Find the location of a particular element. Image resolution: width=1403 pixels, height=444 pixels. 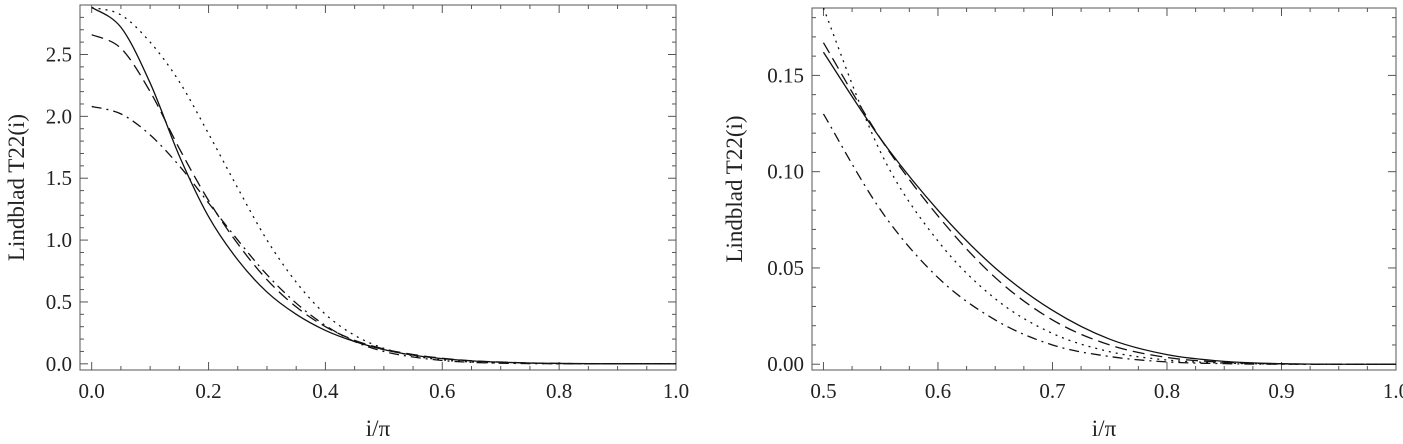

right-x-tick-label: 1.0 is located at coordinates (1393, 391).